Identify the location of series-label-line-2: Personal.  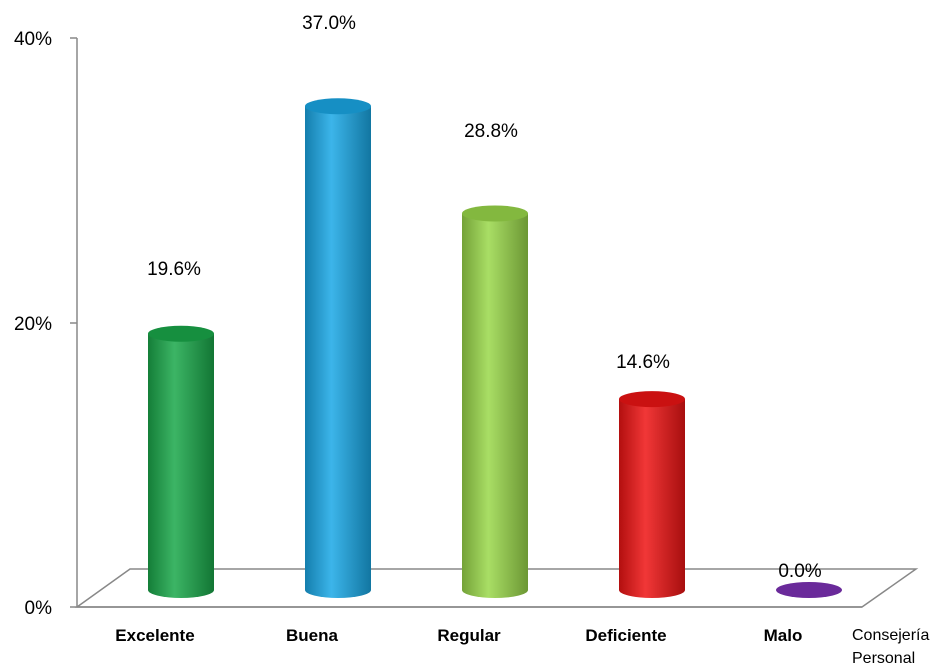
(883, 658).